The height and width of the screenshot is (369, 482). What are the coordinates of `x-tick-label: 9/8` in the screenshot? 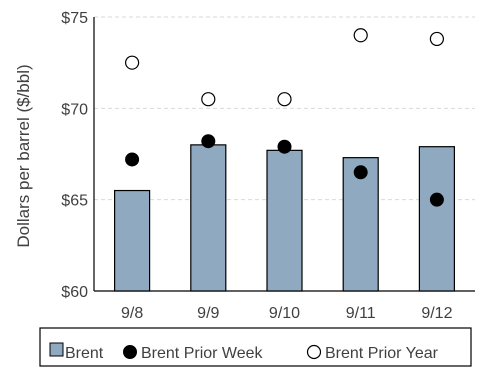 It's located at (132, 313).